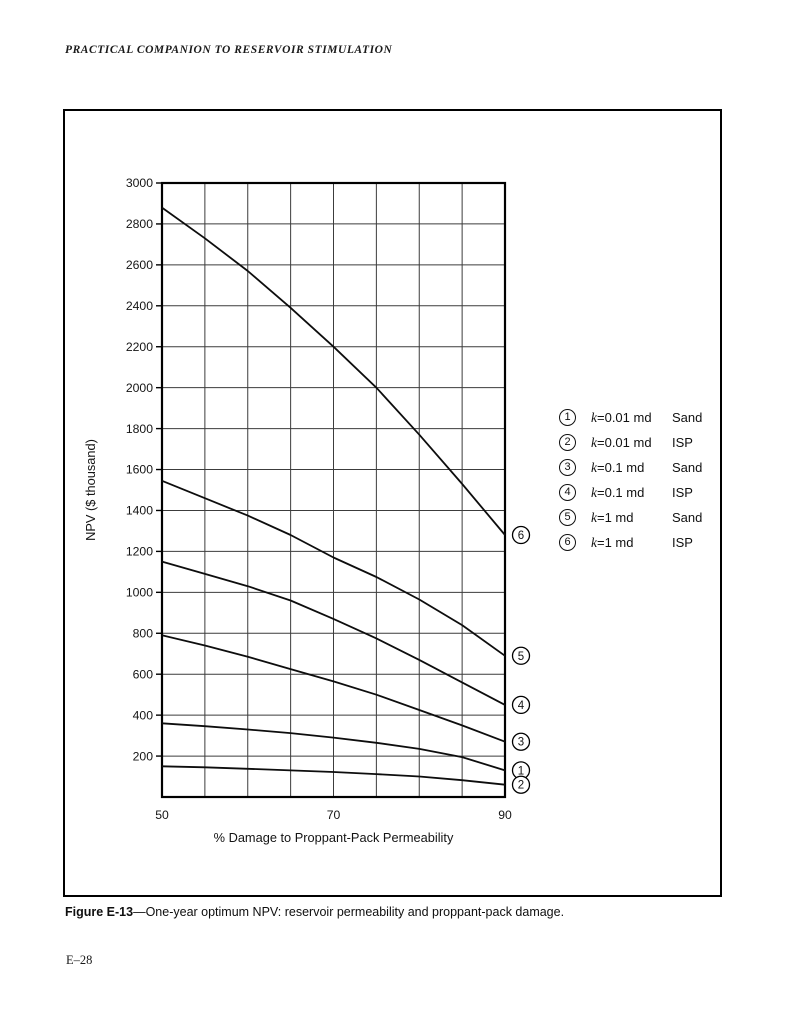 Image resolution: width=791 pixels, height=1024 pixels. Describe the element at coordinates (334, 815) in the screenshot. I see `x-tick-label: 70` at that location.